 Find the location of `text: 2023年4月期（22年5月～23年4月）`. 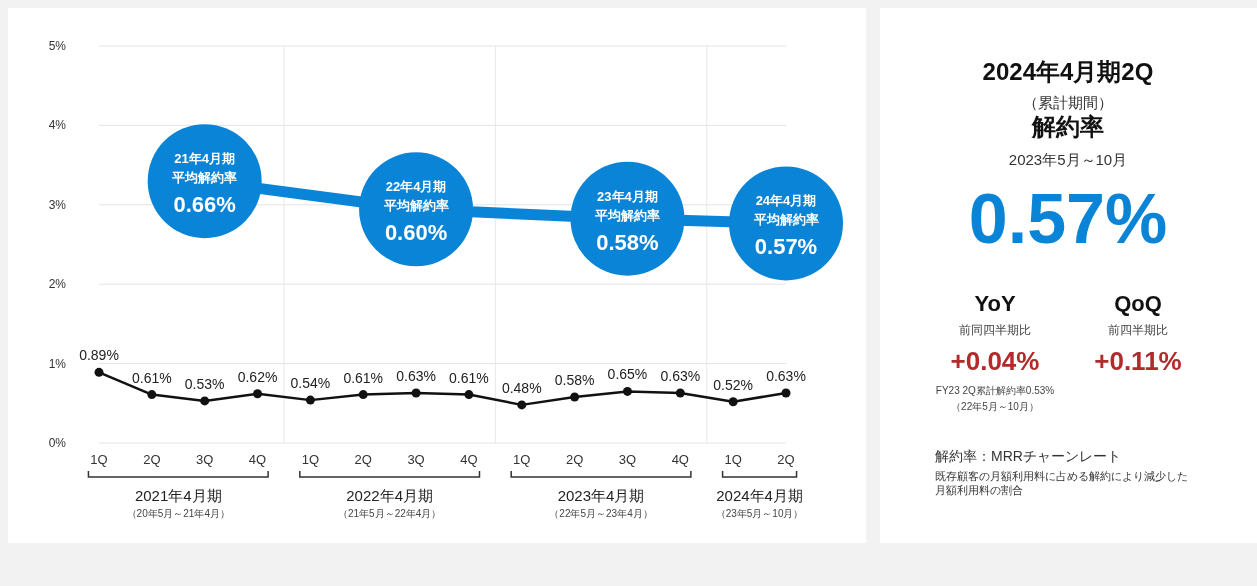

text: 2023年4月期（22年5月～23年4月） is located at coordinates (601, 503).